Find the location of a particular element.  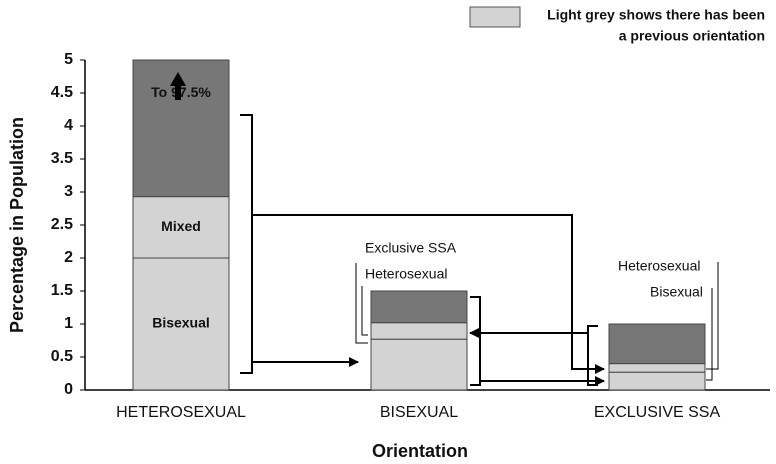

y-tick-label: 4 is located at coordinates (68, 125).